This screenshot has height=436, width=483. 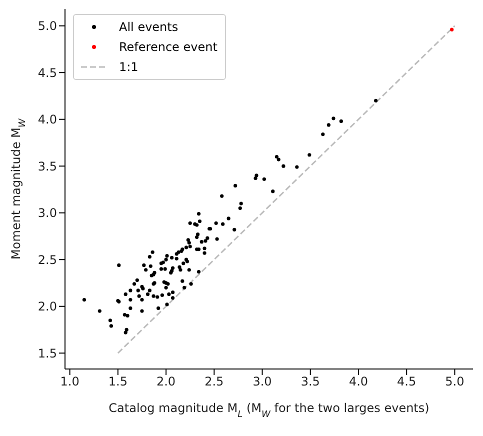 I want to click on y-tick-label: 2.5, so click(x=47, y=259).